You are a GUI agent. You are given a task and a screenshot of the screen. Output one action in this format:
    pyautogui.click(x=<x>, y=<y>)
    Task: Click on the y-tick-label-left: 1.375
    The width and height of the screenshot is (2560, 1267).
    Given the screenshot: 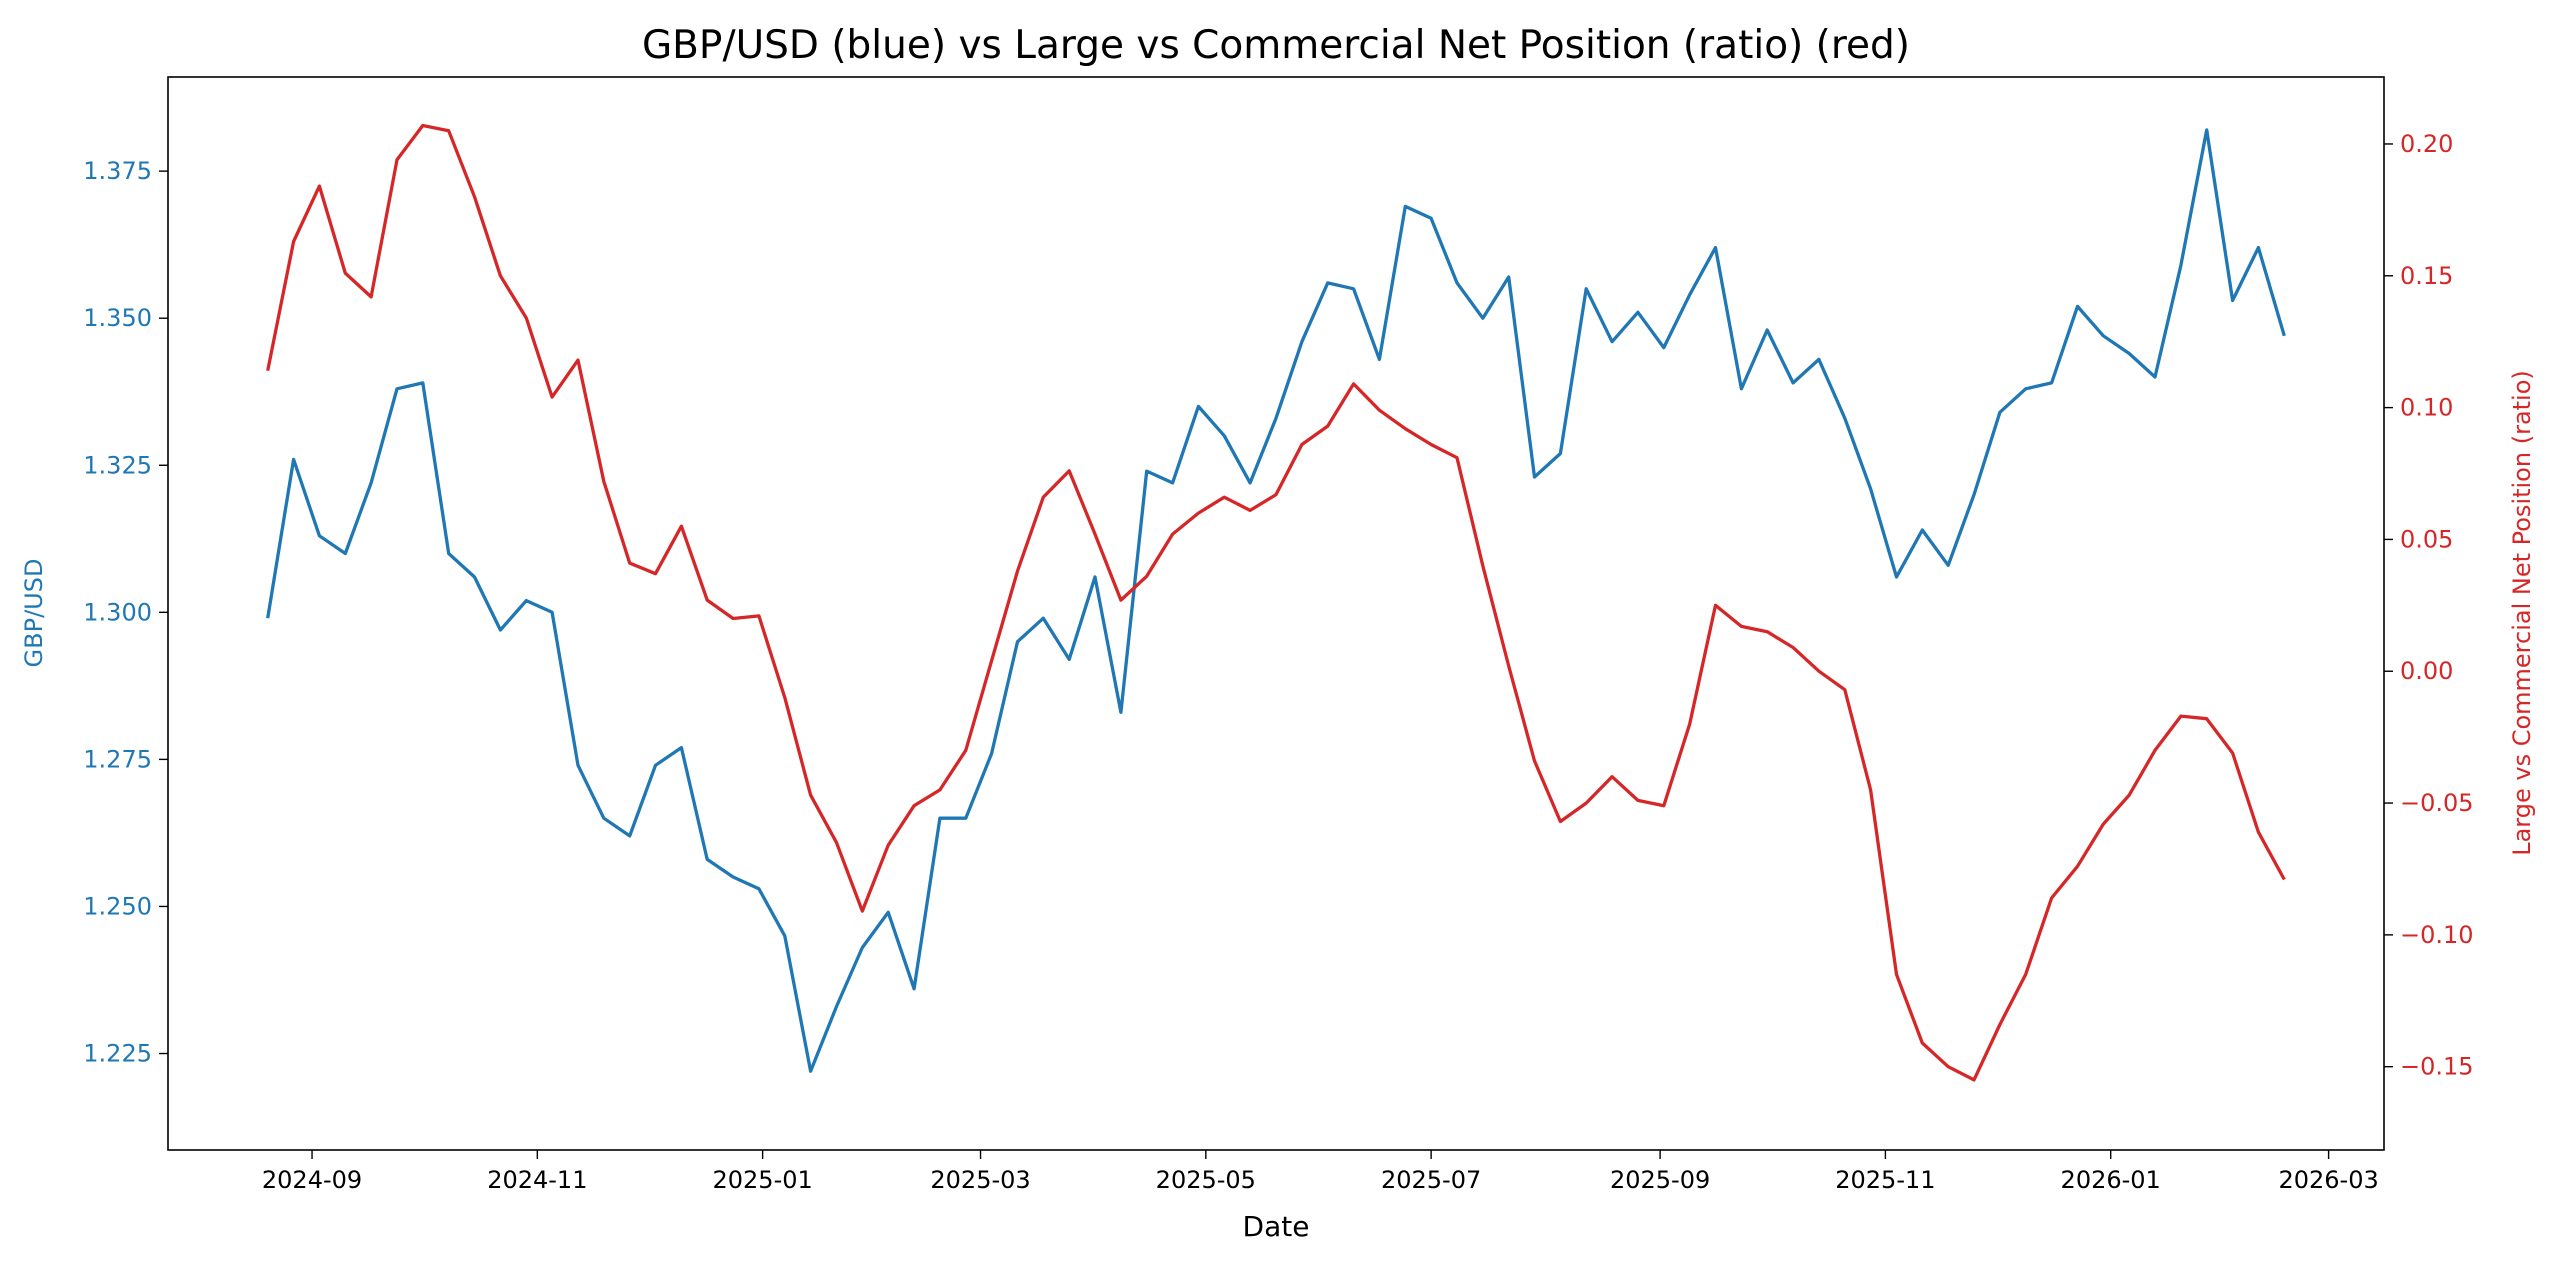 What is the action you would take?
    pyautogui.click(x=117, y=171)
    